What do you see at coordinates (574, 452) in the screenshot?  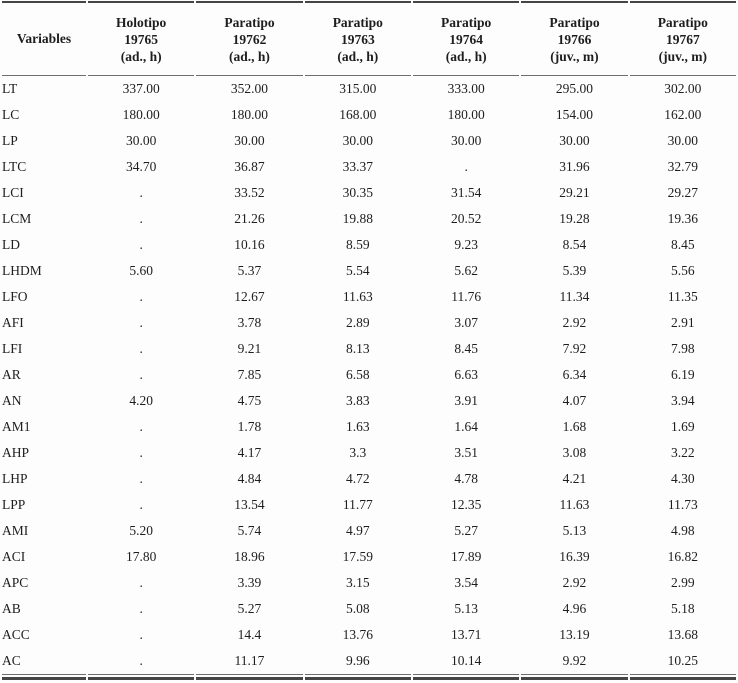 I see `cell-value: 3.08` at bounding box center [574, 452].